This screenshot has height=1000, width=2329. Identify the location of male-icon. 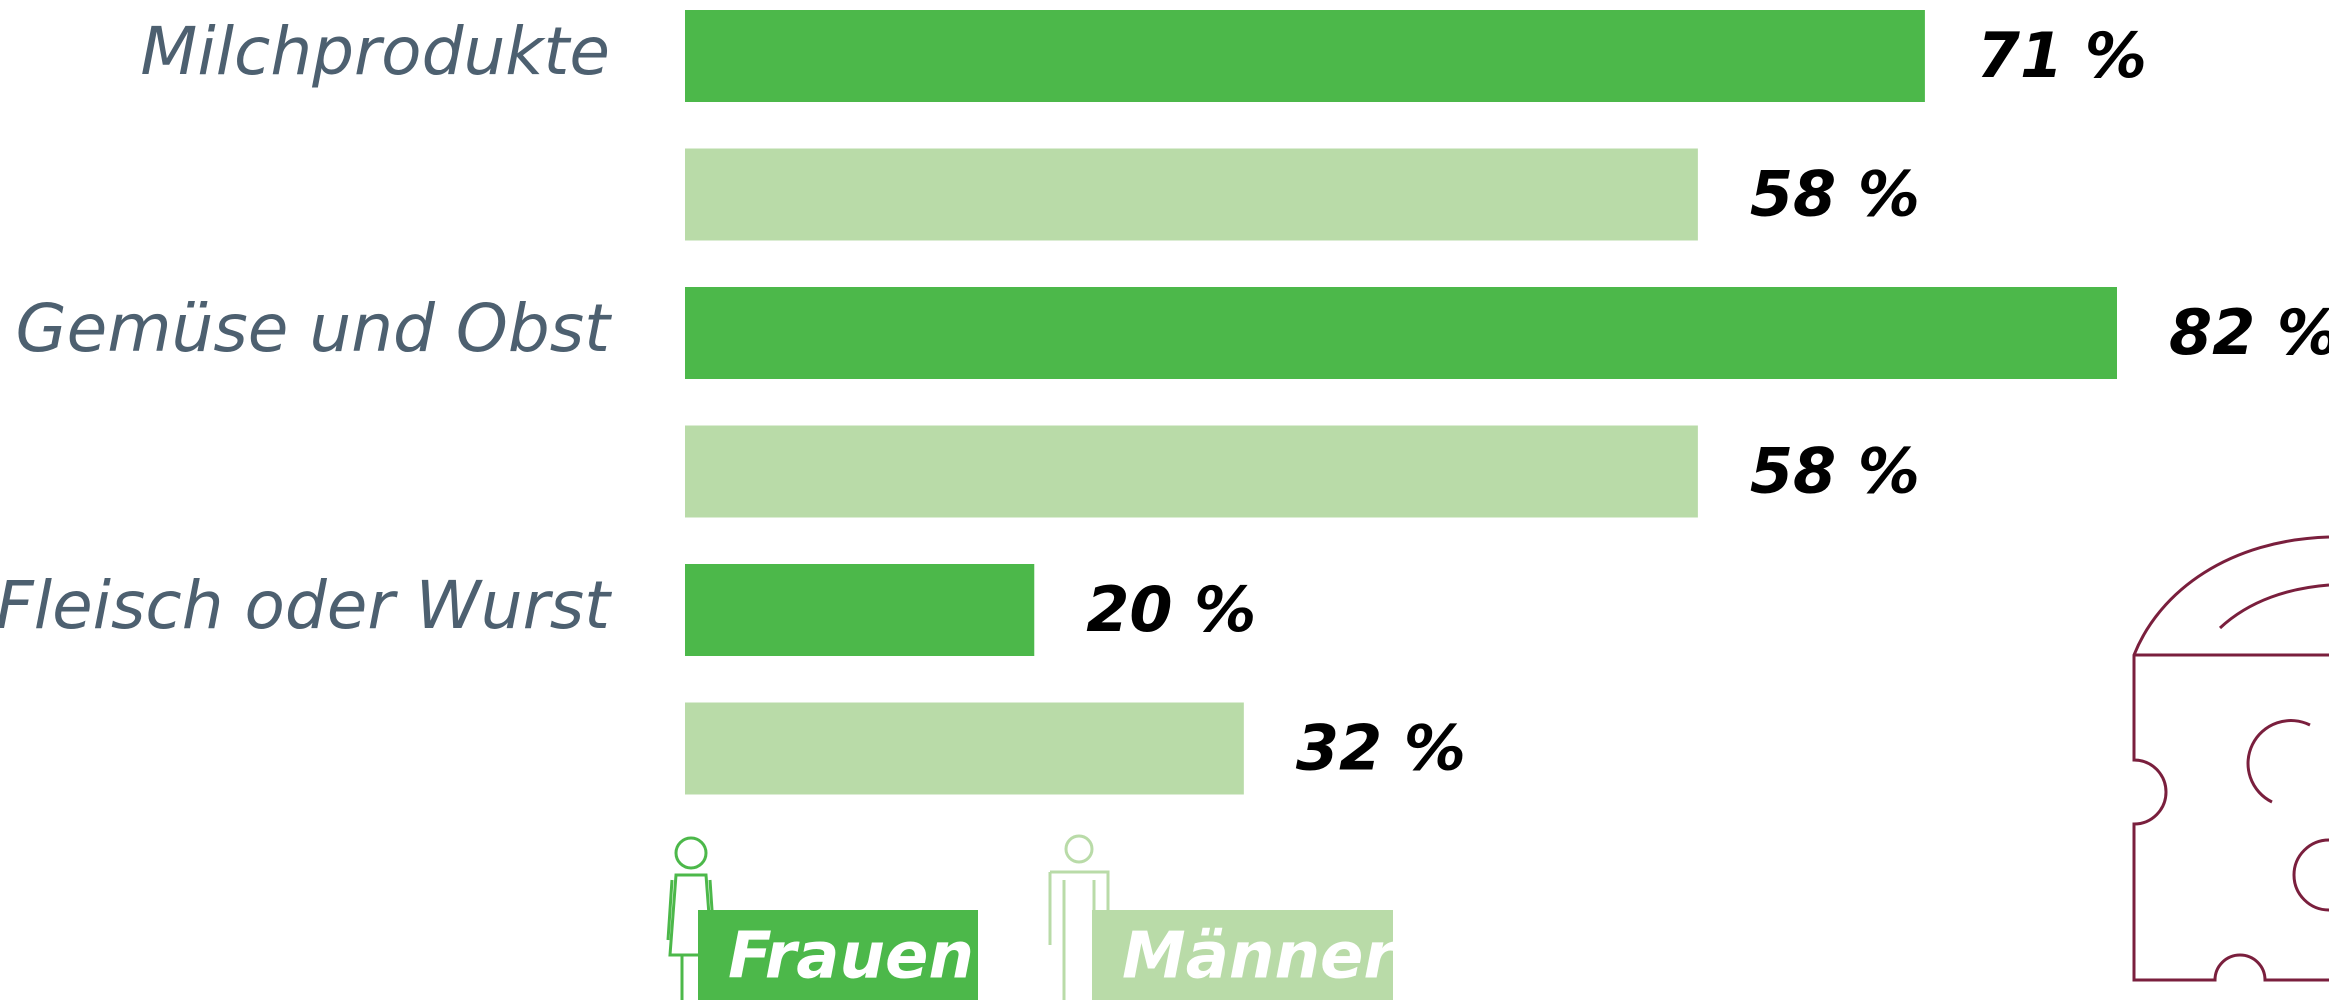
(1079, 917).